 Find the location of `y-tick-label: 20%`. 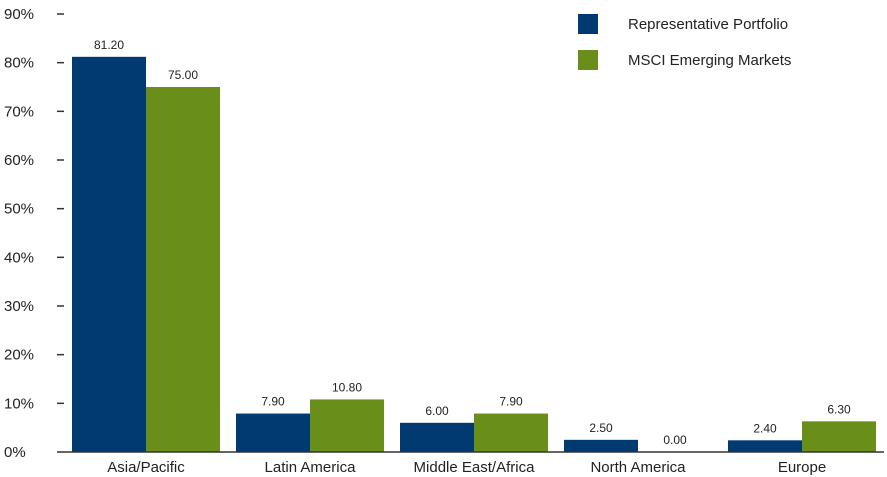

y-tick-label: 20% is located at coordinates (19, 355).